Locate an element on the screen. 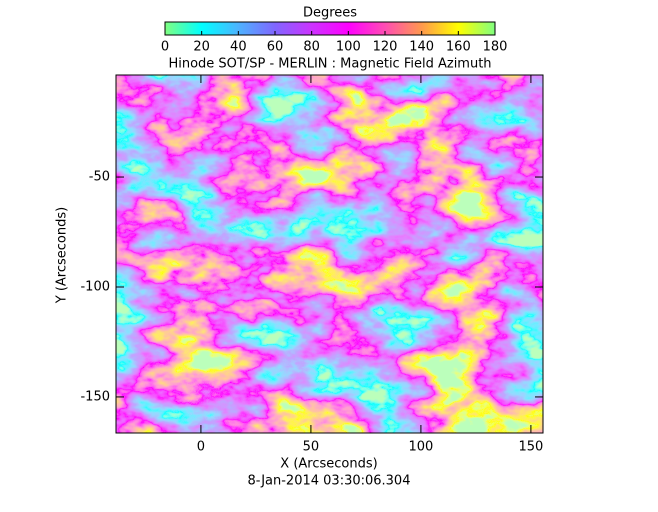 Image resolution: width=658 pixels, height=512 pixels. colorbar is located at coordinates (330, 28).